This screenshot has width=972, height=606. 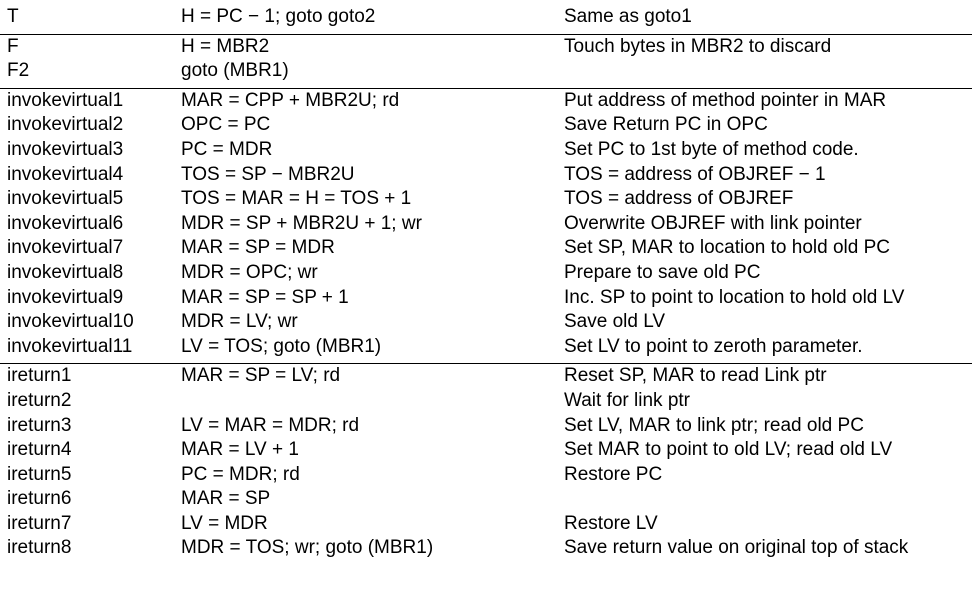 I want to click on row-operation: LV = MDR, so click(x=224, y=523).